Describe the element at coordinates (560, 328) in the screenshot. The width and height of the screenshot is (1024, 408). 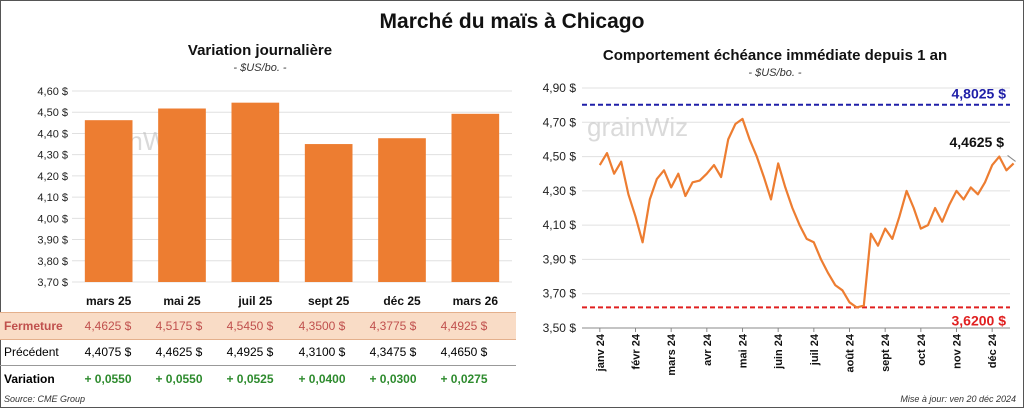
I see `y-tick-label: 3,50 $` at that location.